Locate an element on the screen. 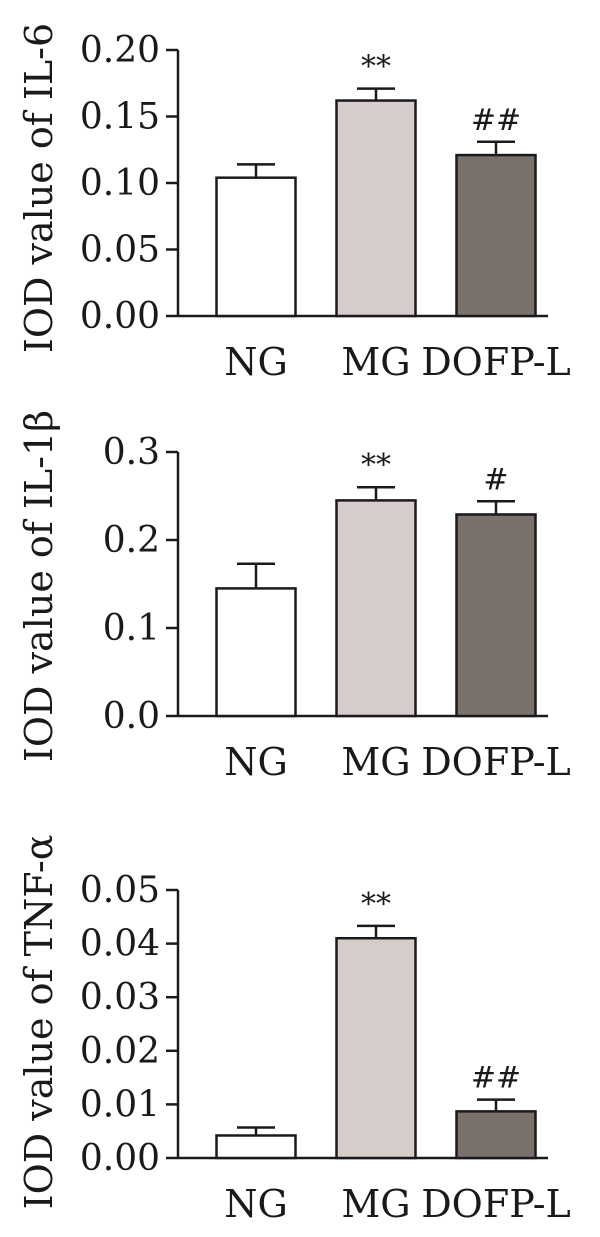  panel-3-category-dofp-l: DOFP-L is located at coordinates (496, 1204).